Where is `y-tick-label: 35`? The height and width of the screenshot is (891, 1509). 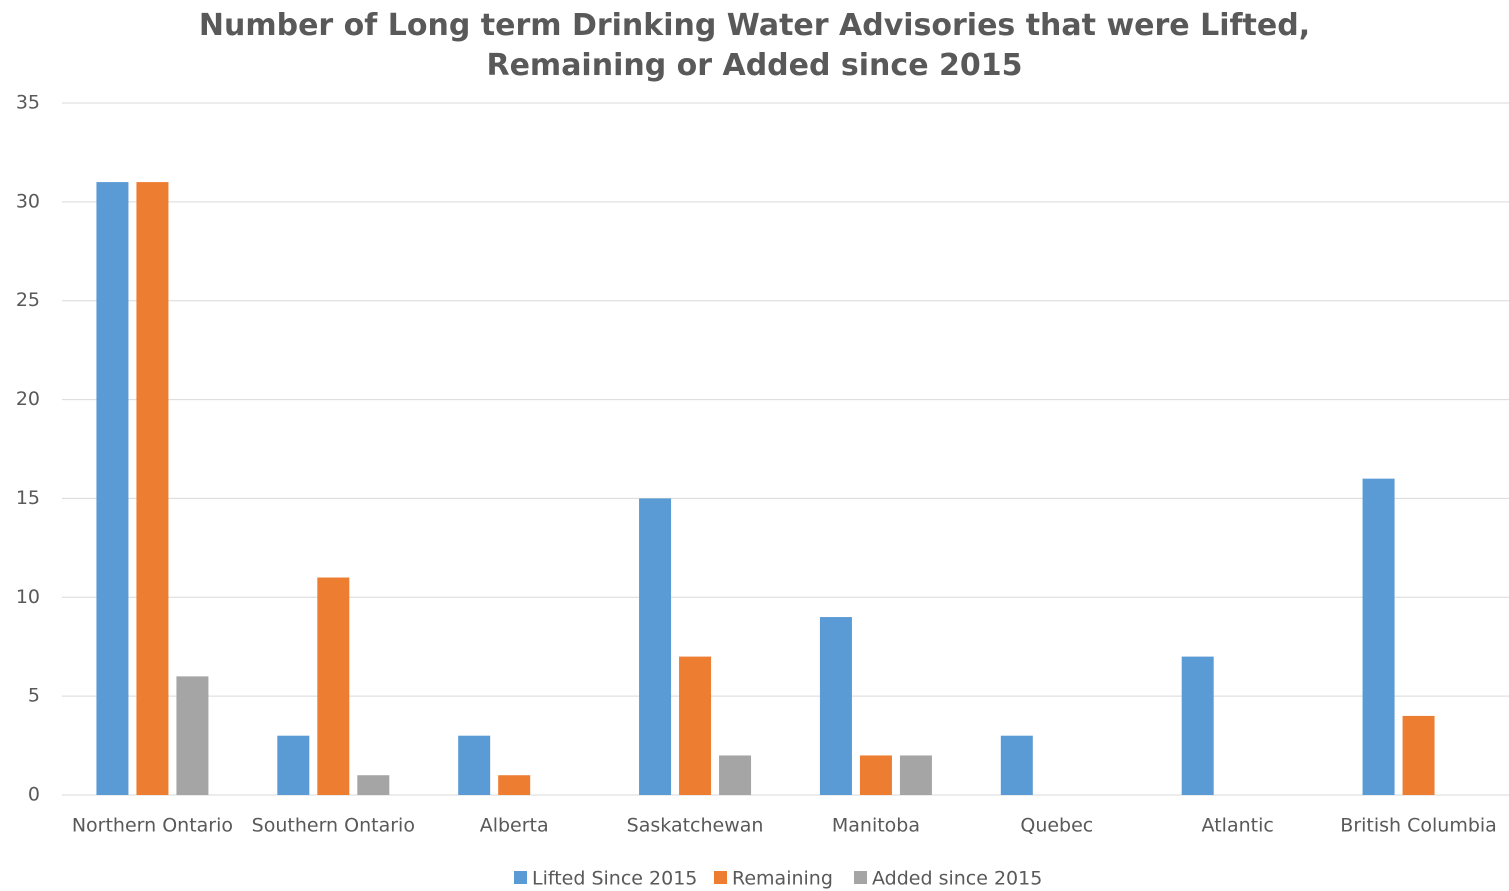
y-tick-label: 35 is located at coordinates (28, 103).